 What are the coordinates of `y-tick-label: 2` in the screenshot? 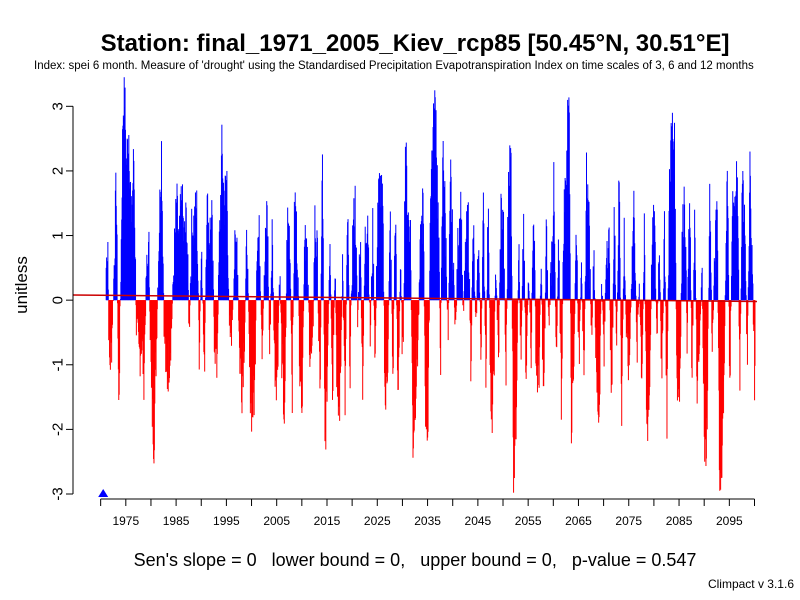 It's located at (58, 171).